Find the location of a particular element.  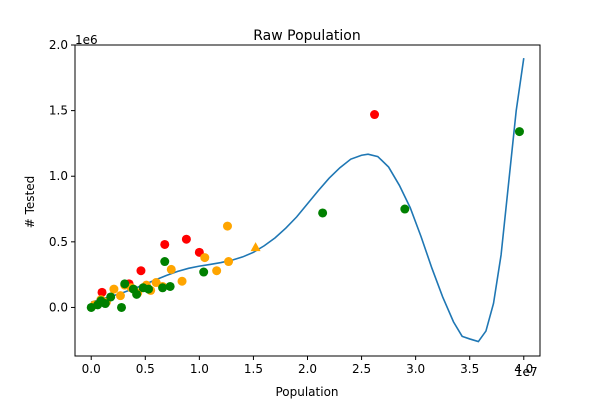

x-tick-label-0: 0.0 is located at coordinates (91, 369).